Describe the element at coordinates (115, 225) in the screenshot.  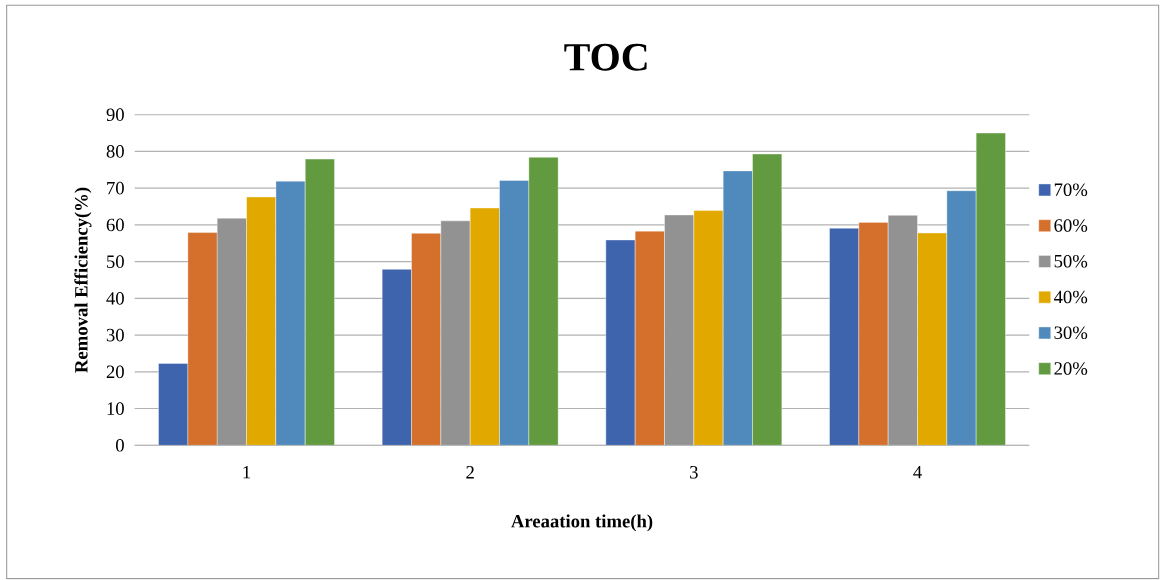
I see `y-tick-label: 60` at that location.